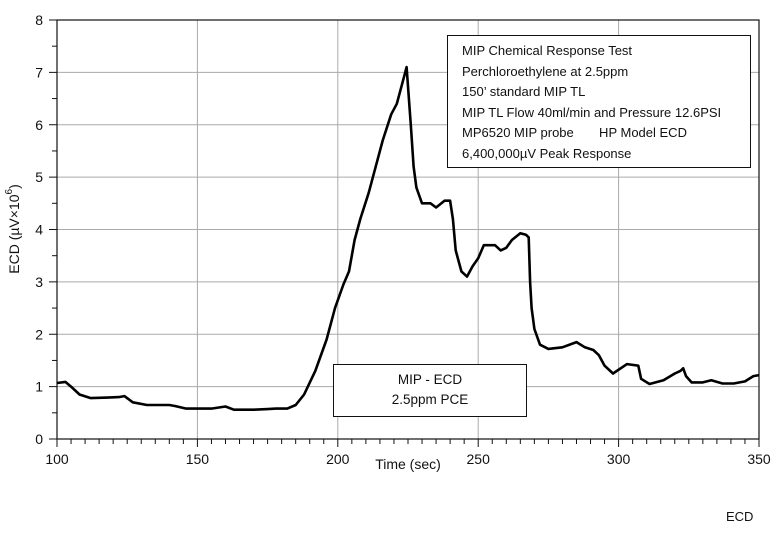 The height and width of the screenshot is (534, 780). I want to click on x-tick-label: 250, so click(479, 459).